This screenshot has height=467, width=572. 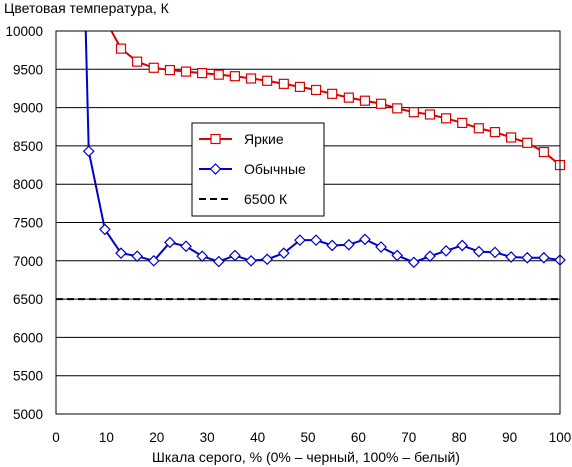 I want to click on legend: Яркие Обычные 6500 К, so click(x=258, y=169).